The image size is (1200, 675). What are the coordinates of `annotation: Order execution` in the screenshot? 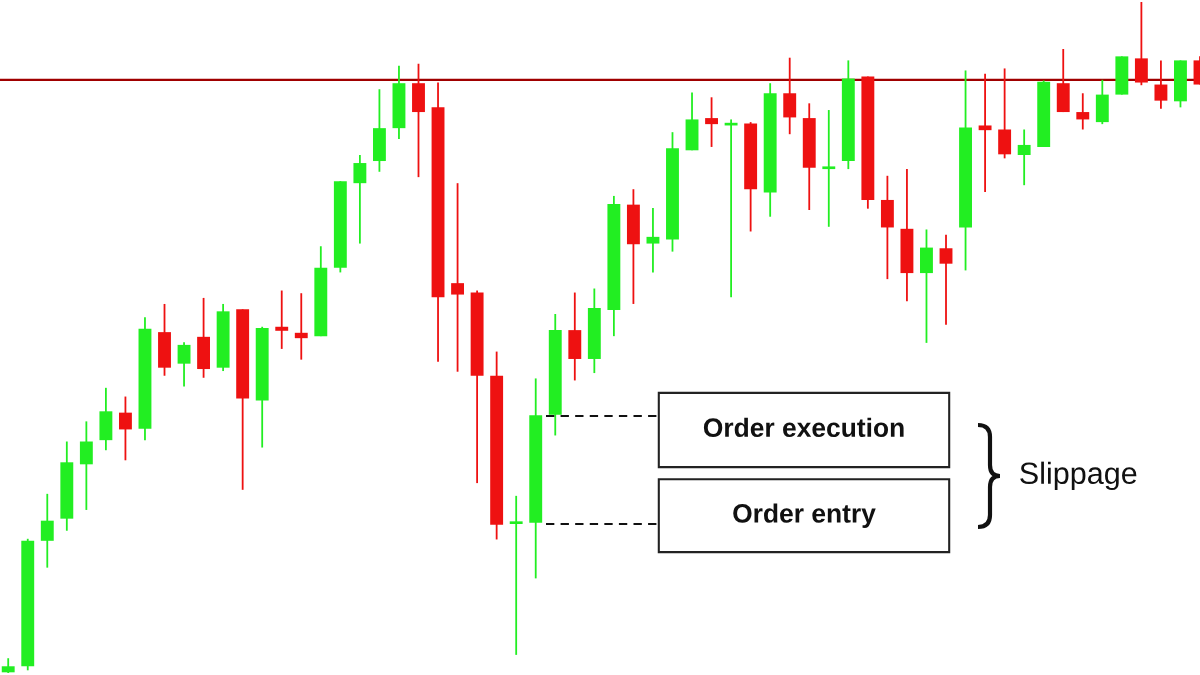 It's located at (803, 427).